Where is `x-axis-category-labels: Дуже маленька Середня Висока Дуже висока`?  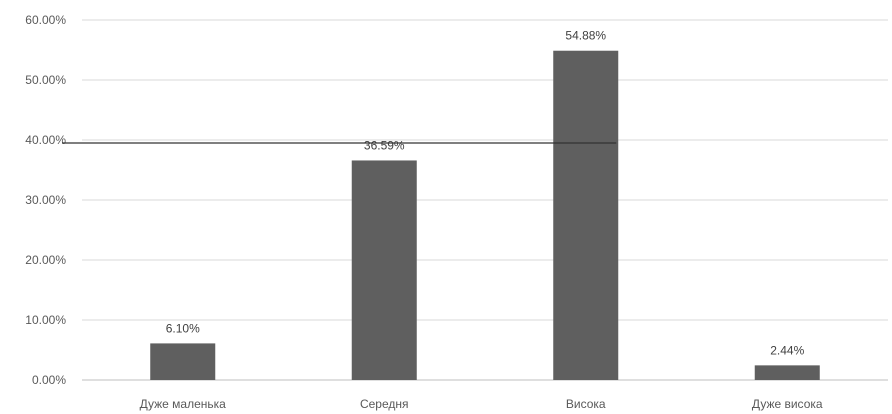
x-axis-category-labels: Дуже маленька Середня Висока Дуже висока is located at coordinates (481, 404).